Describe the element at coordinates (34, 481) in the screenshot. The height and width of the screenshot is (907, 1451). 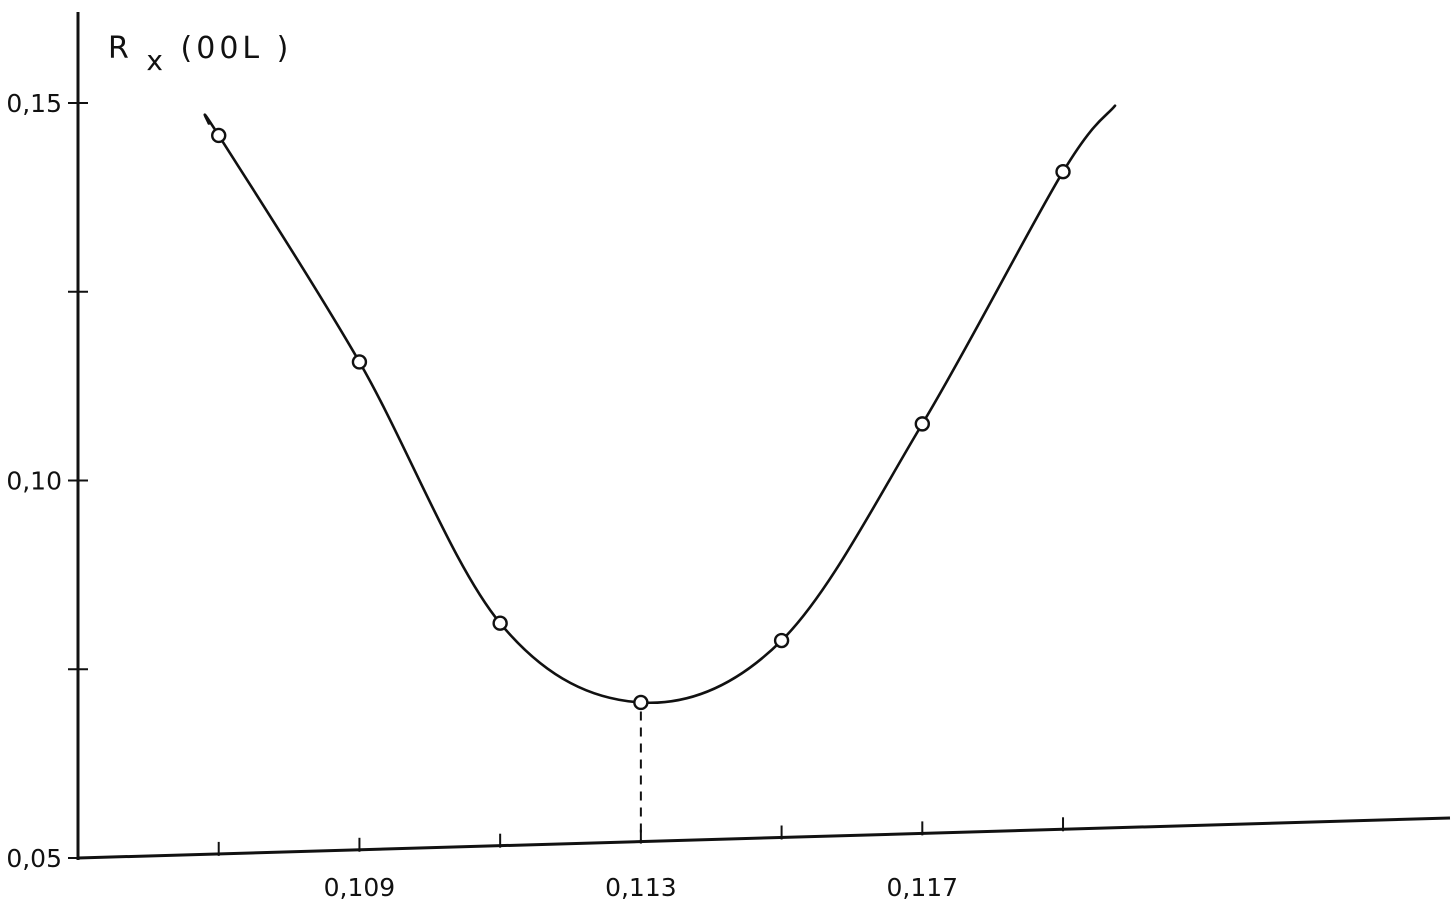
I see `y-tick-label-2: 0,10` at that location.